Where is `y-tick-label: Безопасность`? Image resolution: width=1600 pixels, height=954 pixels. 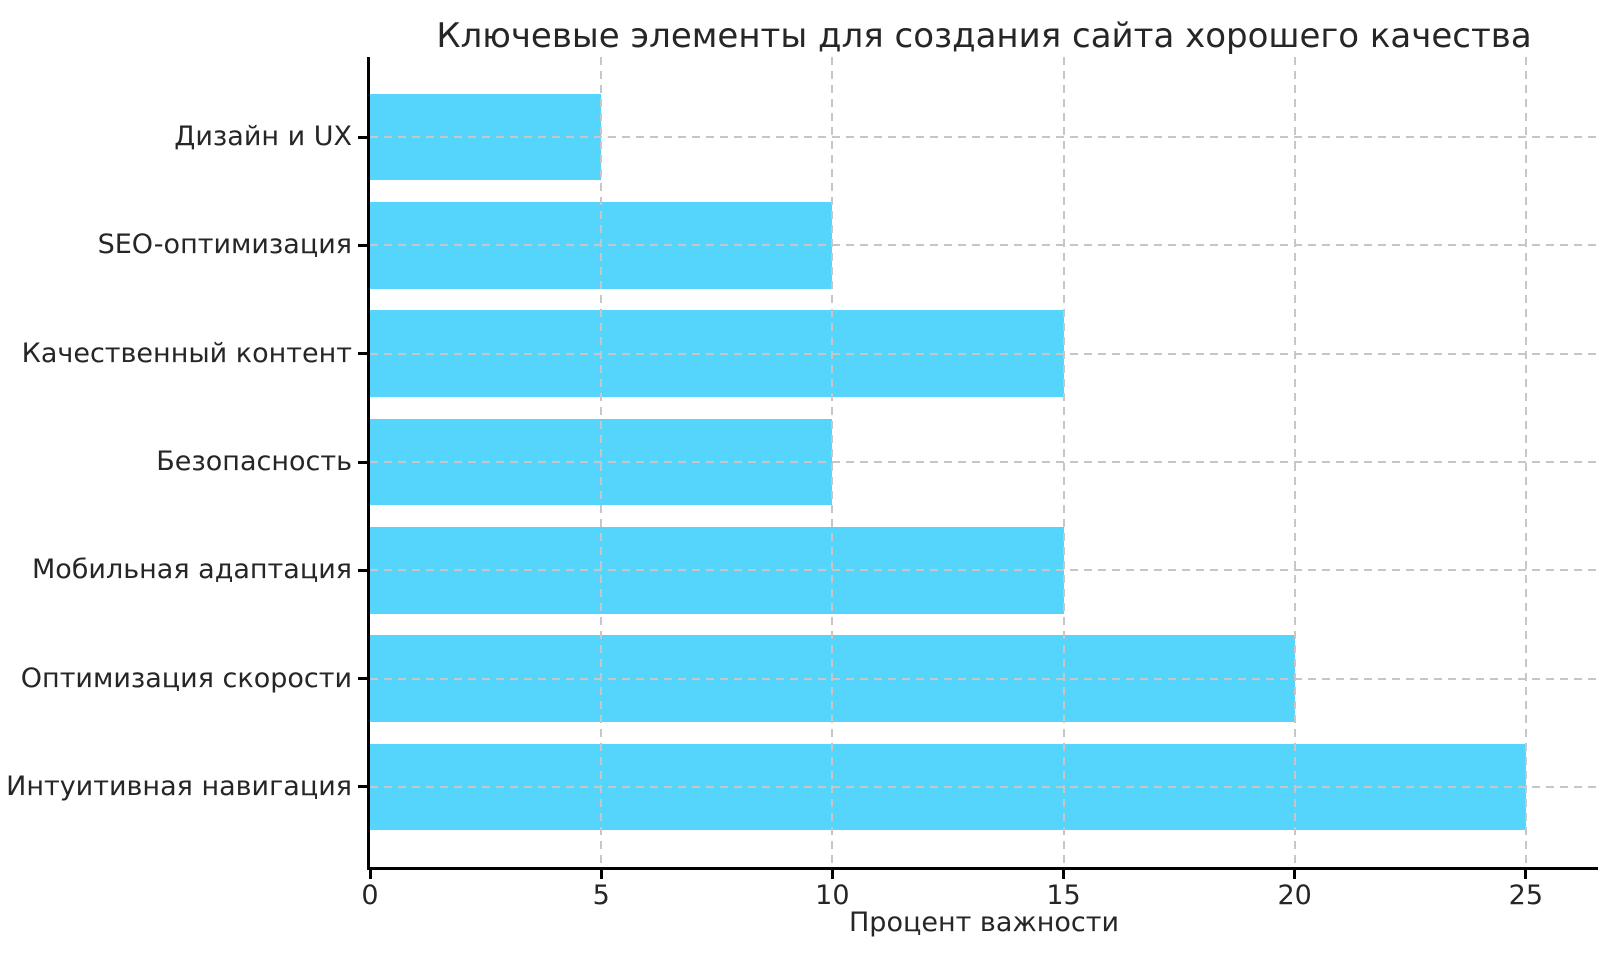
y-tick-label: Безопасность is located at coordinates (254, 461).